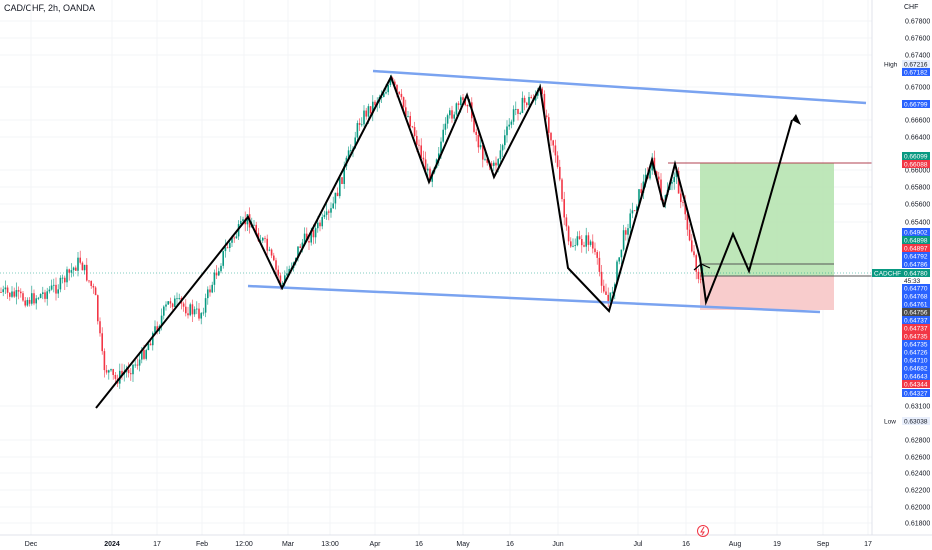  I want to click on price-tag-value: 0.64761, so click(916, 305).